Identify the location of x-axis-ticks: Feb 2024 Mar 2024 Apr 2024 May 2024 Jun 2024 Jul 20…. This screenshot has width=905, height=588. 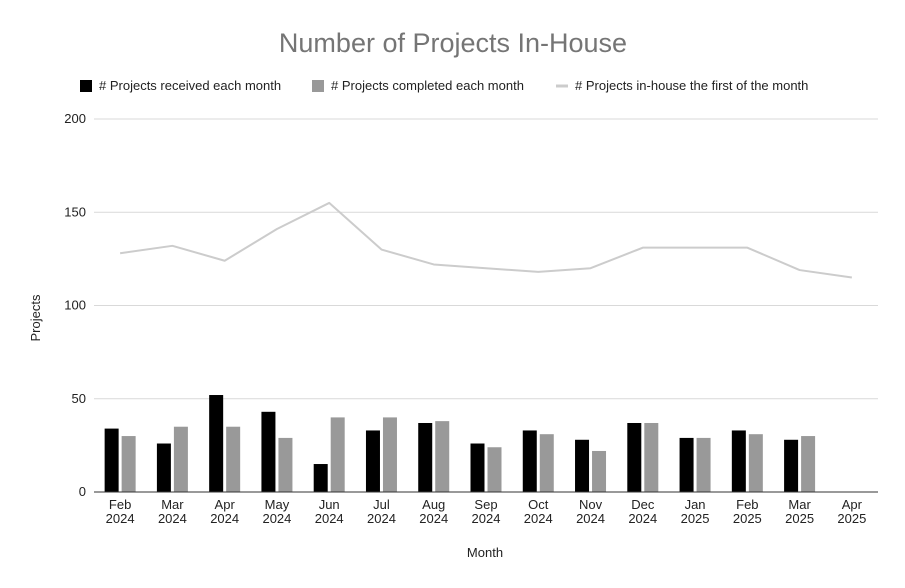
(486, 511).